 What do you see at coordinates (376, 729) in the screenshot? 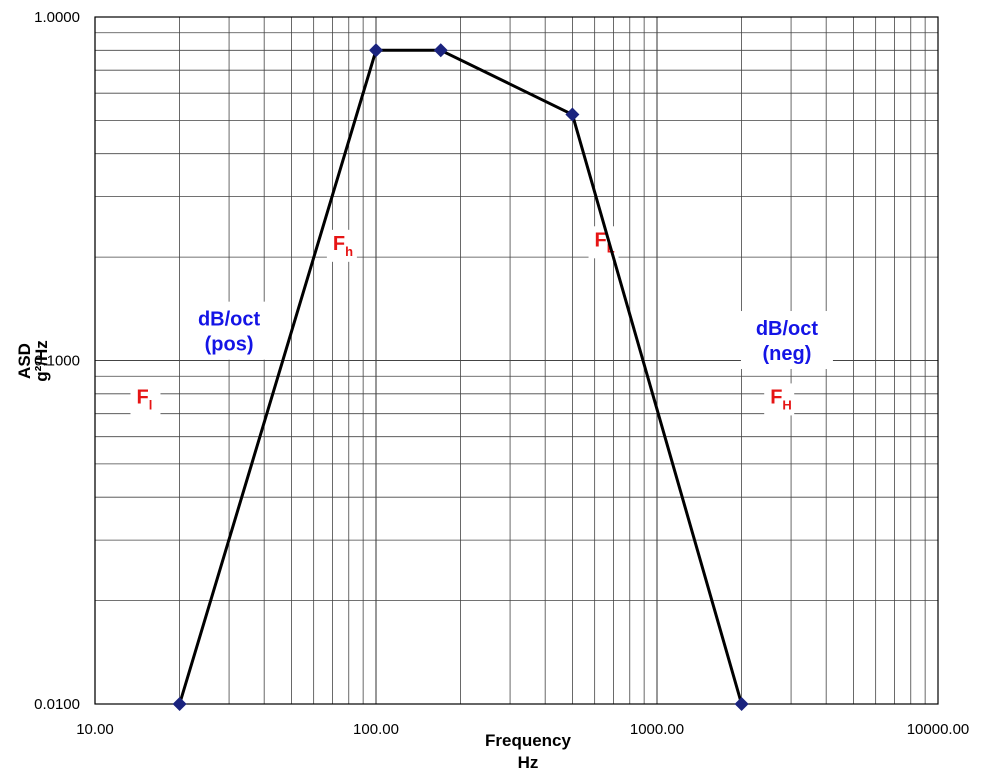
I see `x-tick-label: 100.00` at bounding box center [376, 729].